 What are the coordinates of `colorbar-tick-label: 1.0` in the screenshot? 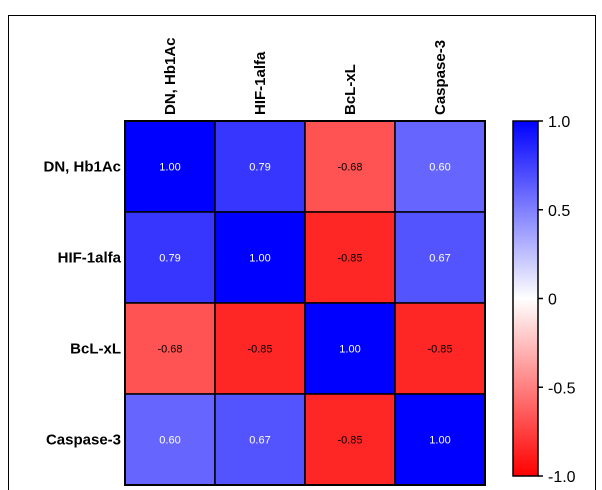 It's located at (559, 122).